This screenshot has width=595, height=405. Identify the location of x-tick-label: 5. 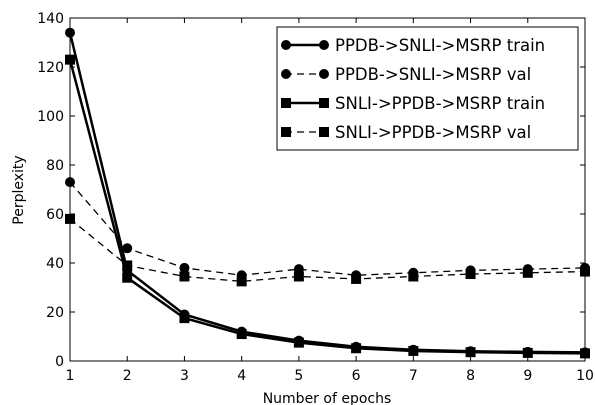
(298, 376).